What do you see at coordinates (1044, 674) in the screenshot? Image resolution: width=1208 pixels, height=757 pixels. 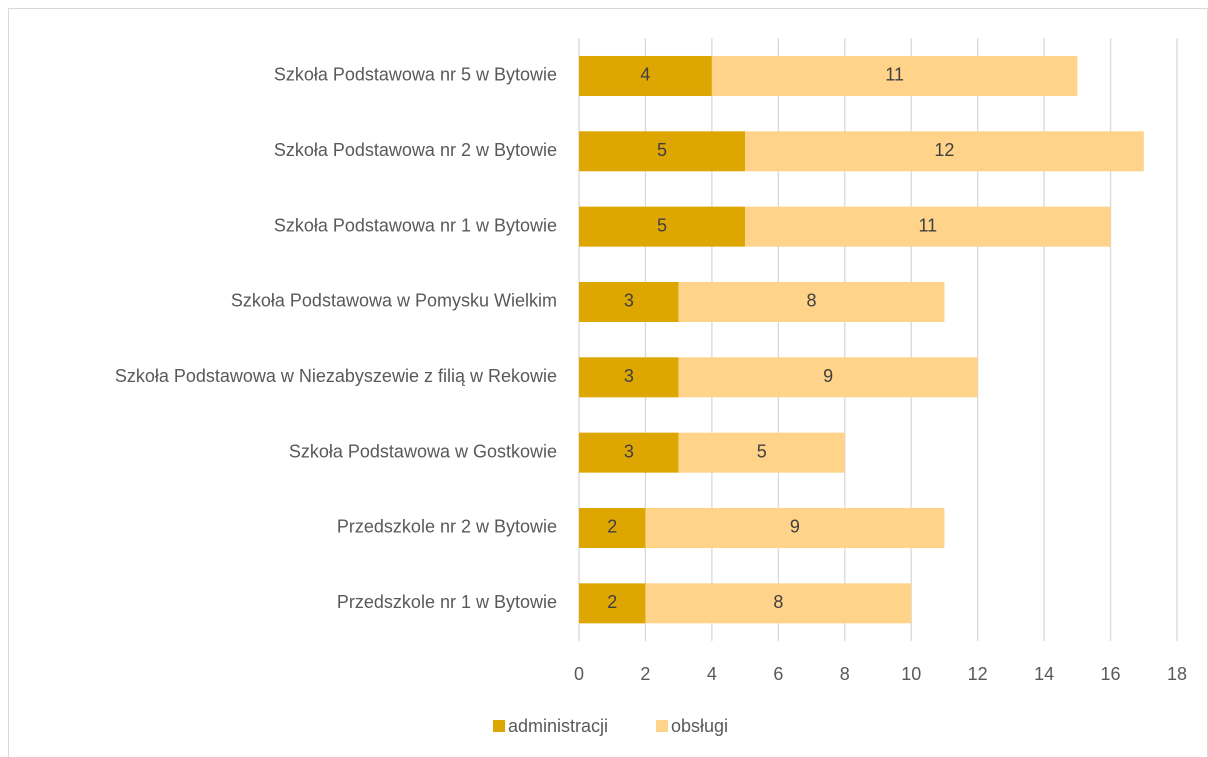 I see `x-tick-label: 14` at bounding box center [1044, 674].